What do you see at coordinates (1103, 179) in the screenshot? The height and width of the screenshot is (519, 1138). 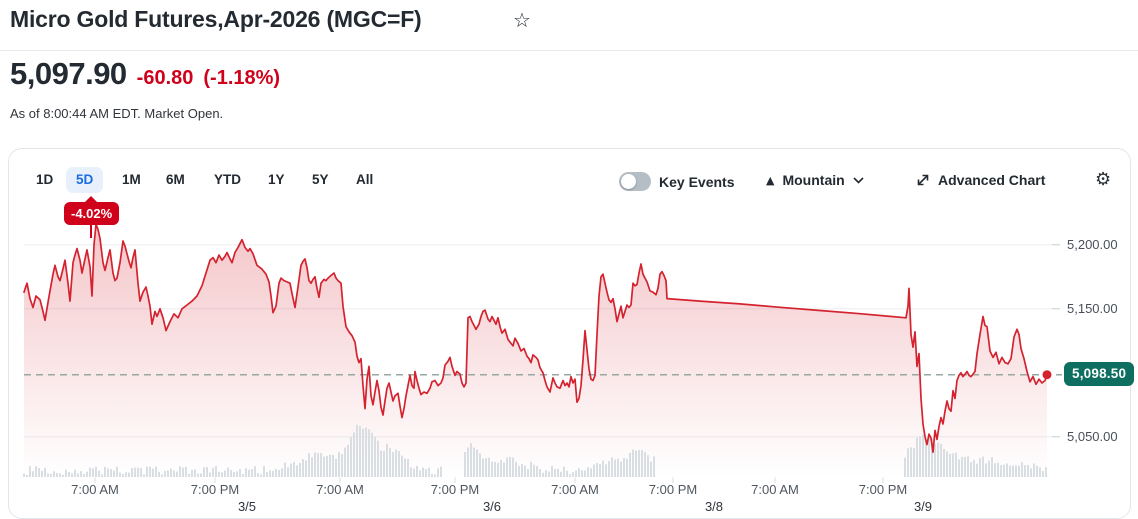 I see `settings-gear-icon: ⚙` at bounding box center [1103, 179].